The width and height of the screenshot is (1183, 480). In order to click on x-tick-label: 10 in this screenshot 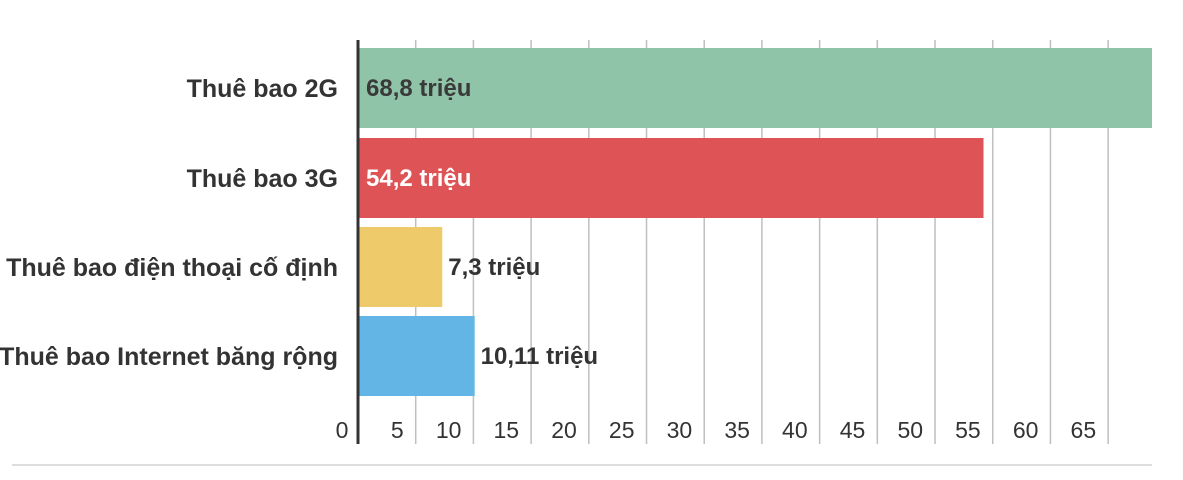, I will do `click(449, 430)`.